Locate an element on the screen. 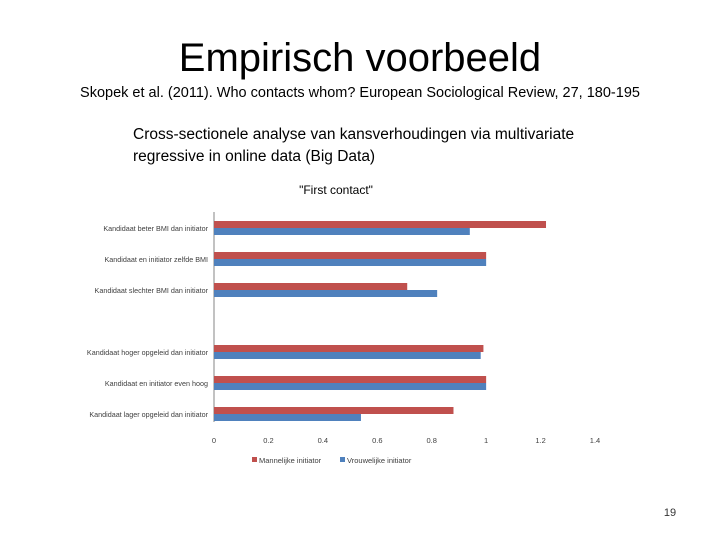 Image resolution: width=720 pixels, height=540 pixels. x-tick-label: 0.4 is located at coordinates (323, 440).